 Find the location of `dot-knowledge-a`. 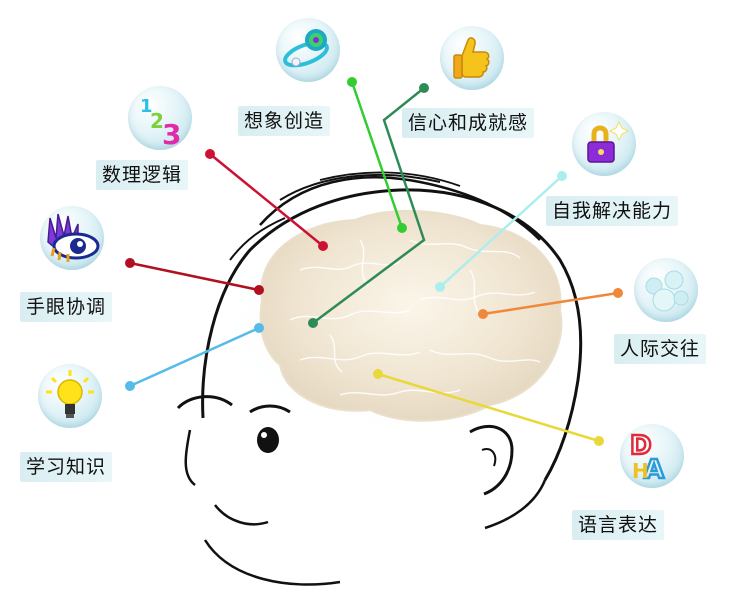

dot-knowledge-a is located at coordinates (130, 386).